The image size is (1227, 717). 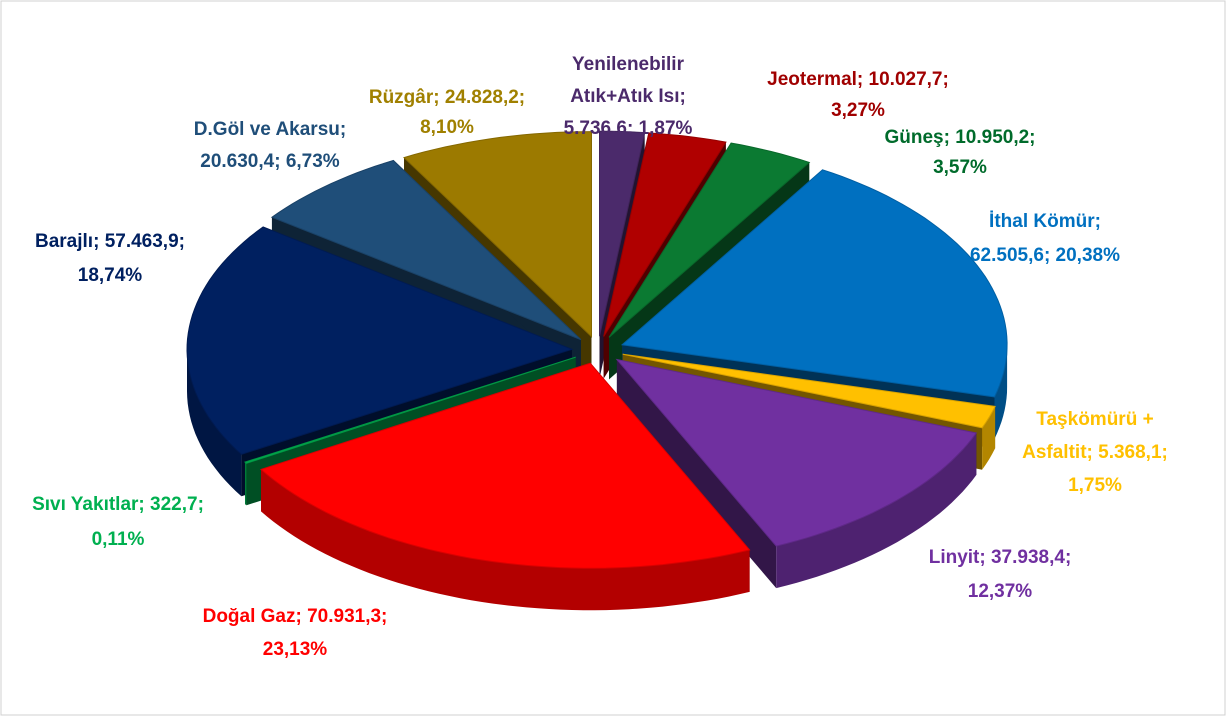 I want to click on data-label: 23,13%, so click(x=295, y=649).